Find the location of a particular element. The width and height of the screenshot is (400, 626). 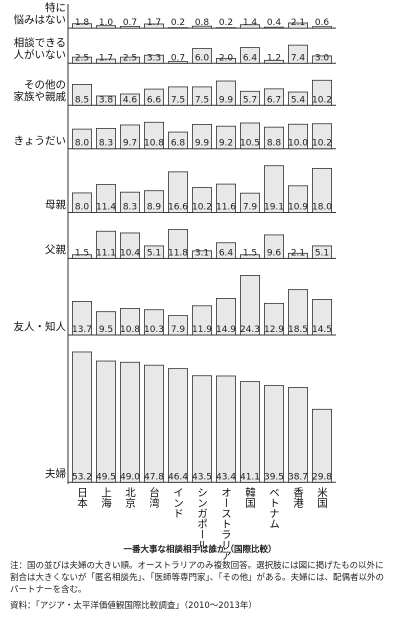

value-label: 8.8 is located at coordinates (274, 144).